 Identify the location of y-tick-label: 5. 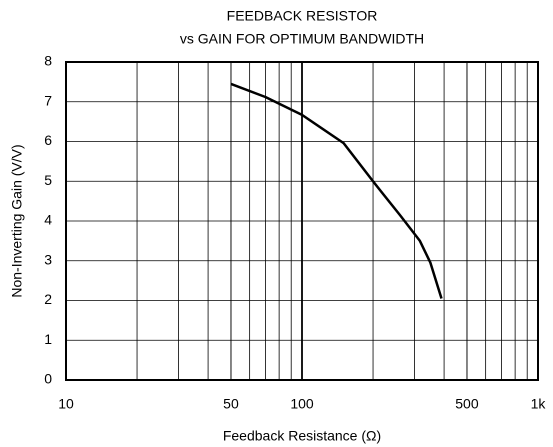
(48, 180).